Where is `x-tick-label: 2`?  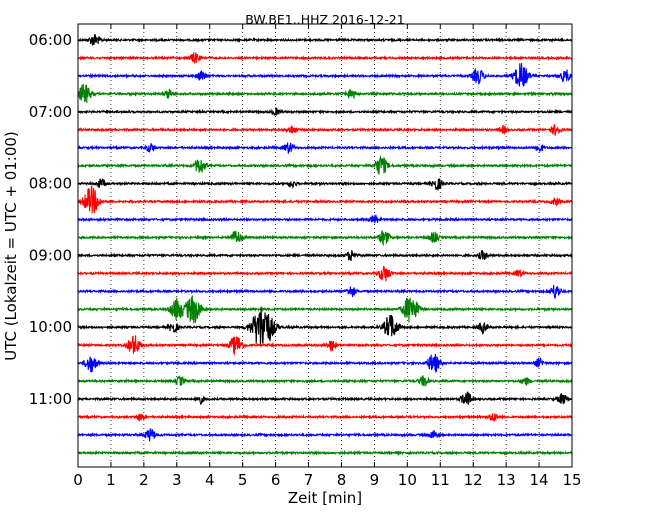
x-tick-label: 2 is located at coordinates (144, 480).